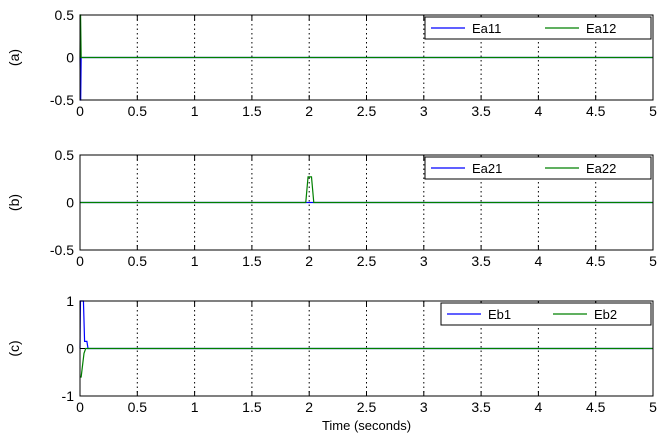 This screenshot has height=435, width=657. I want to click on series-line-ea22, so click(366, 190).